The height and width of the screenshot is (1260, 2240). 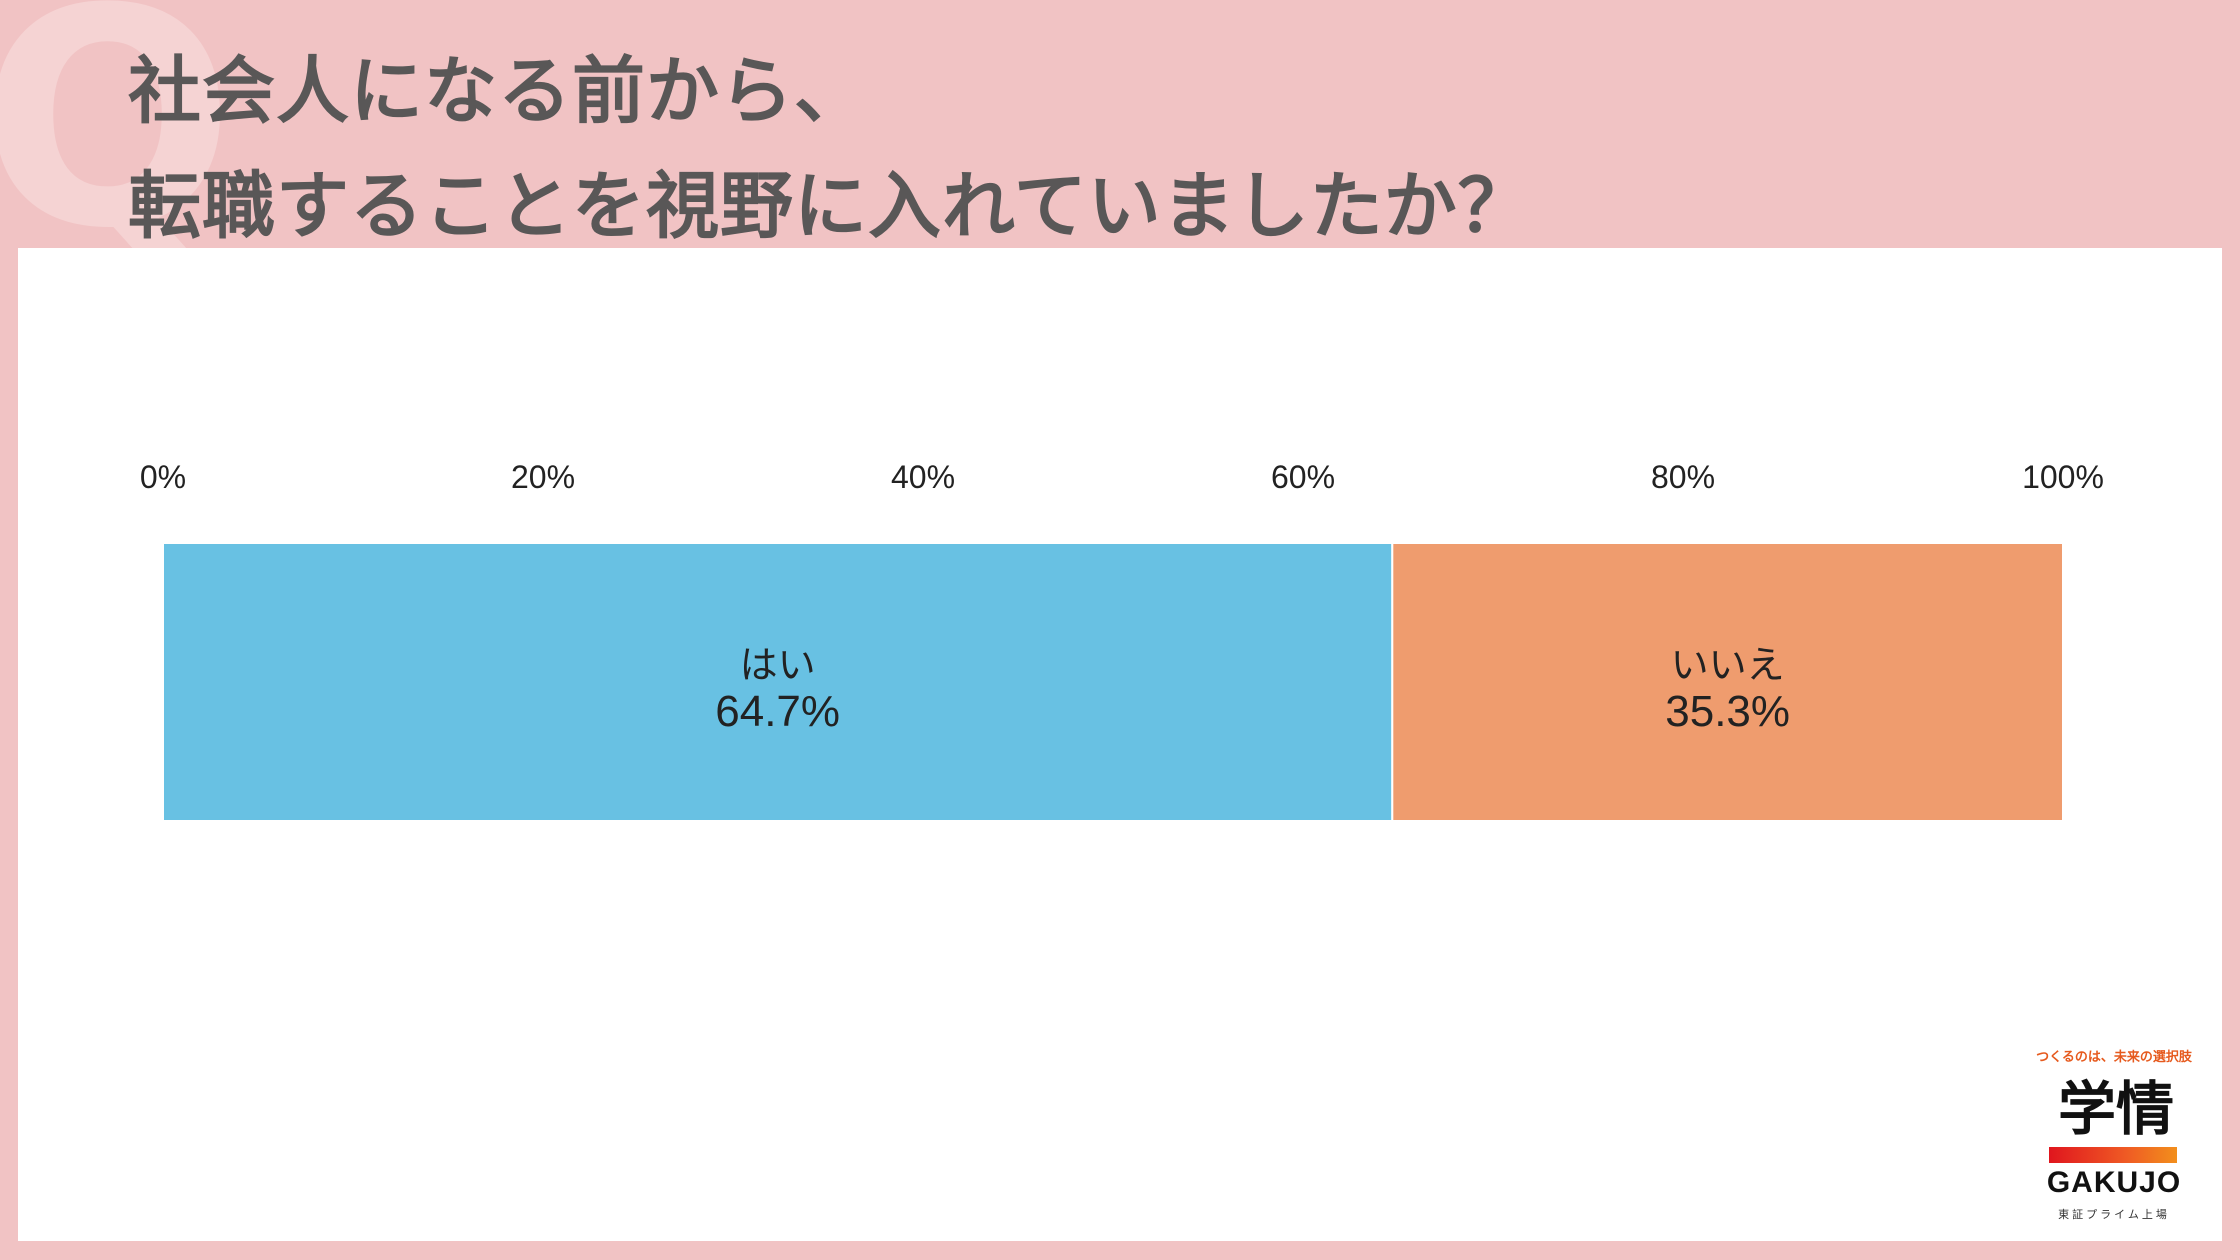 I want to click on tick-label: 0%, so click(x=163, y=477).